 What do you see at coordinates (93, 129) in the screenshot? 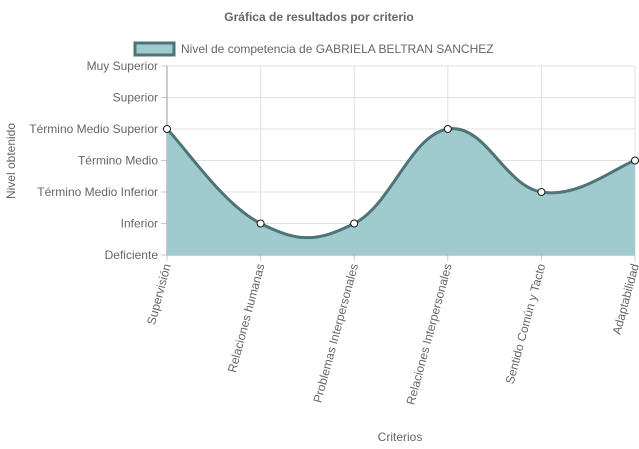
I see `y-tick-label: Término Medio Superior` at bounding box center [93, 129].